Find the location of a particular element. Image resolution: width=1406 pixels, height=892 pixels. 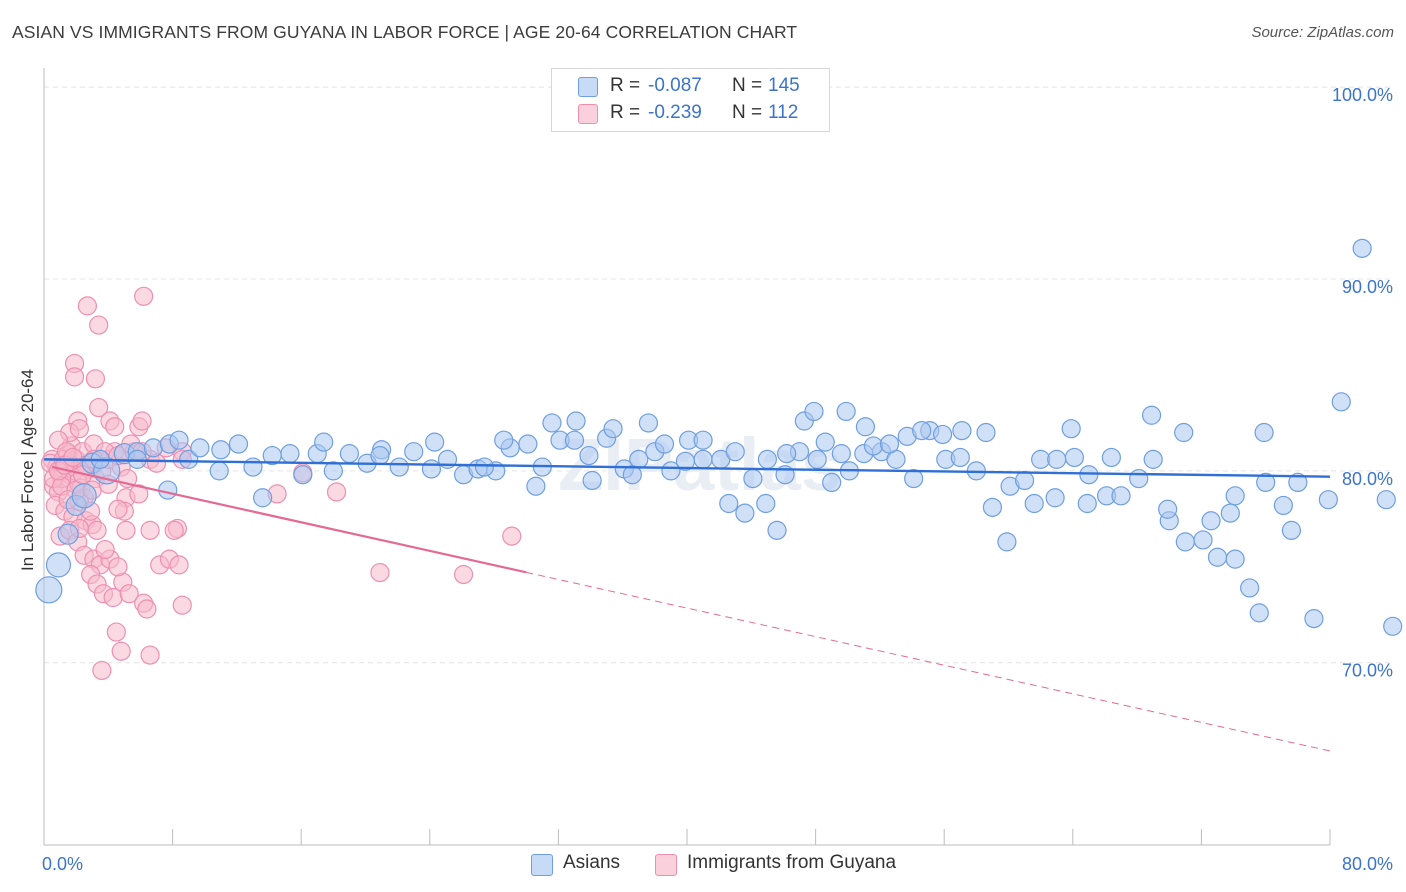

y-tick-label: 90.0% is located at coordinates (1367, 287).